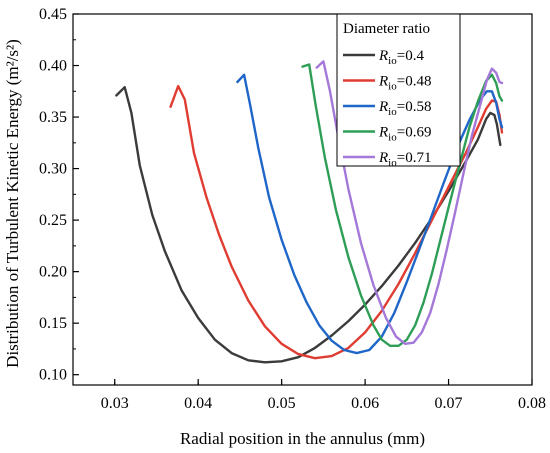 This screenshot has width=550, height=453. Describe the element at coordinates (198, 403) in the screenshot. I see `x-tick-label: 0.04` at that location.